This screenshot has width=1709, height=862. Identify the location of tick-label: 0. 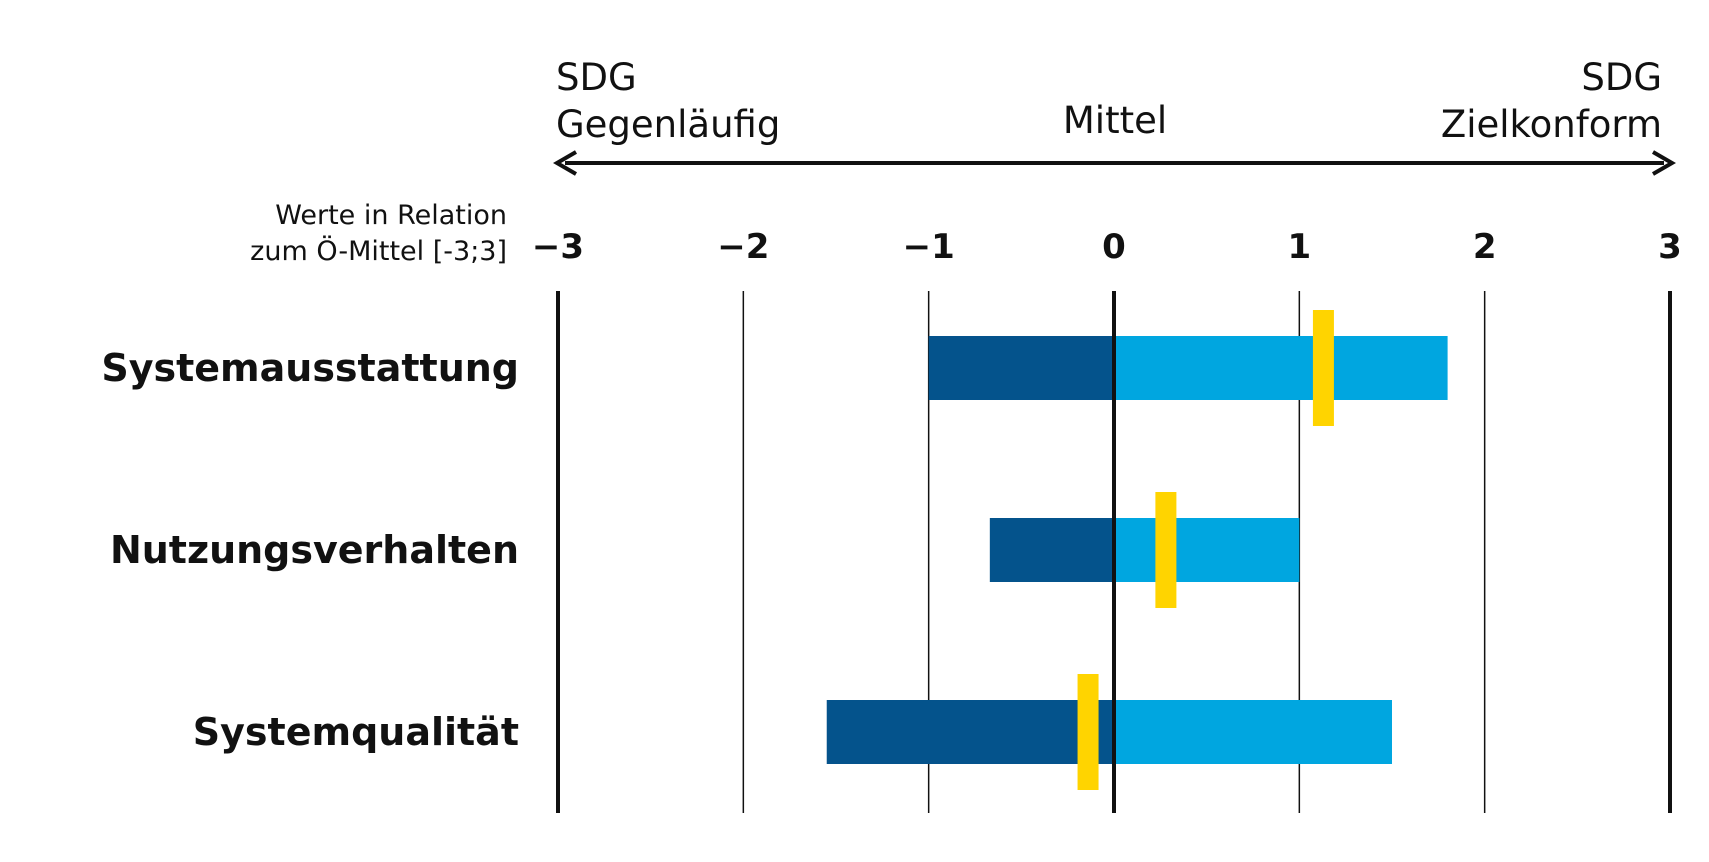
(1114, 247).